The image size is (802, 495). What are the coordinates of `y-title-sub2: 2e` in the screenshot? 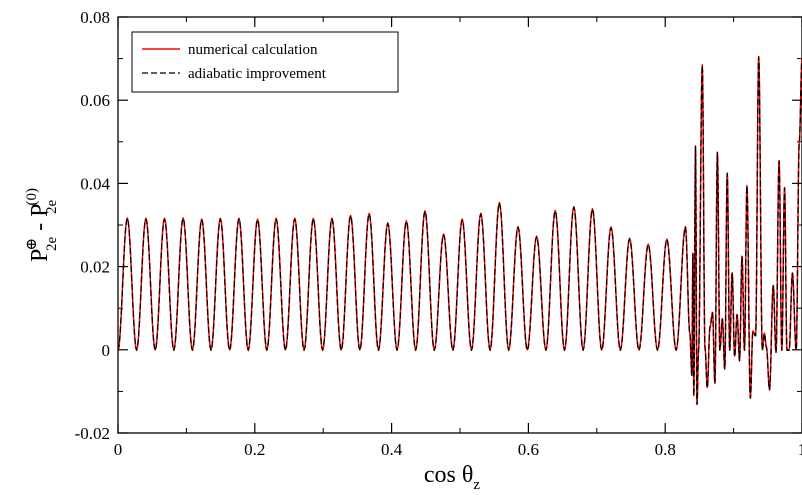 It's located at (52, 207).